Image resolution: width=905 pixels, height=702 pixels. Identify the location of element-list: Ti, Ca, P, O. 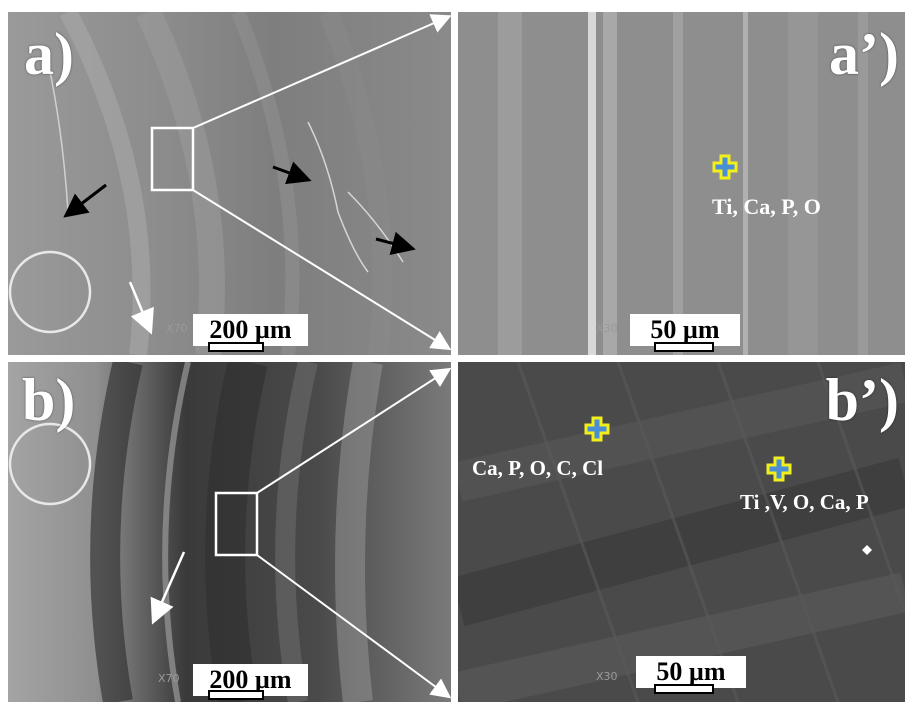
(766, 206).